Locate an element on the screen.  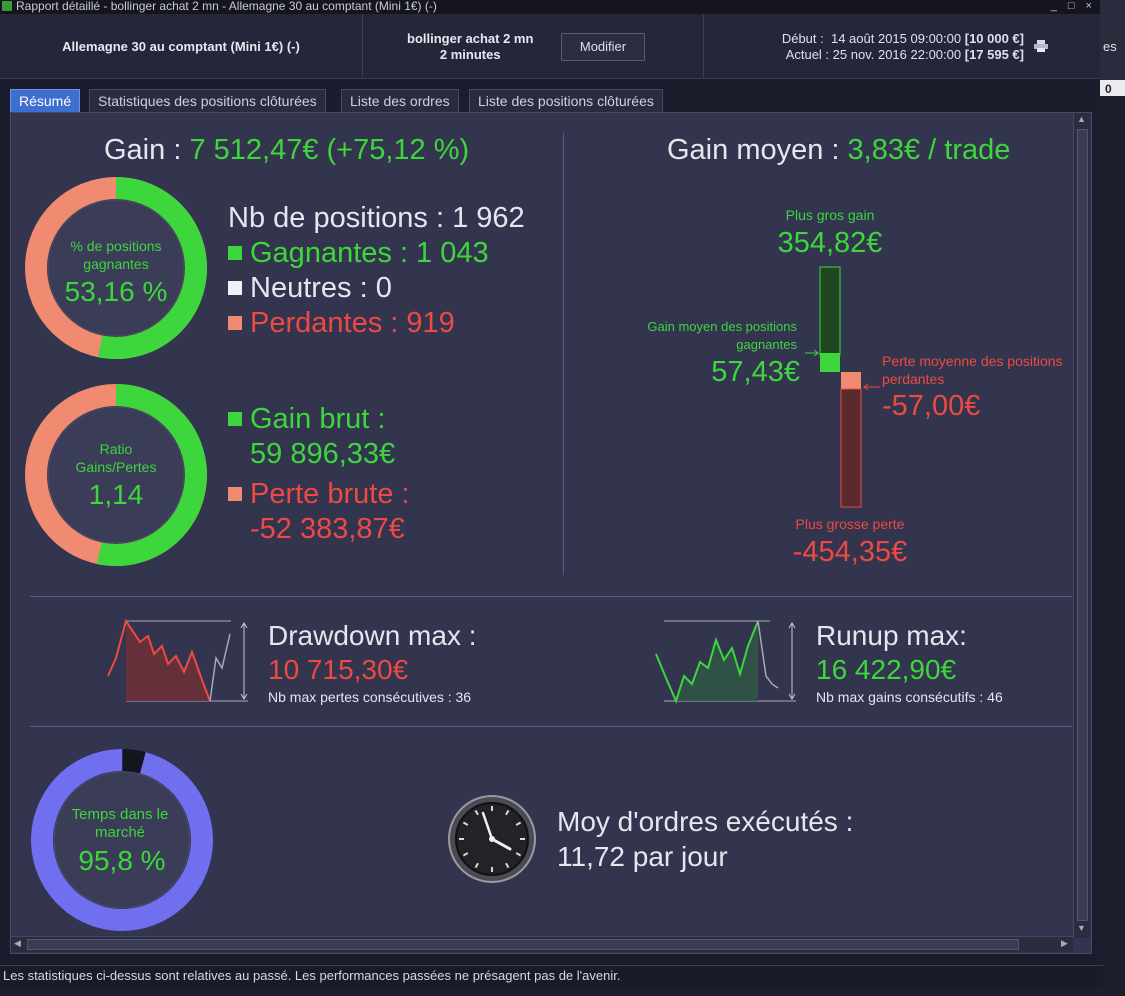
orders-value: 11,72 par jour is located at coordinates (642, 856).